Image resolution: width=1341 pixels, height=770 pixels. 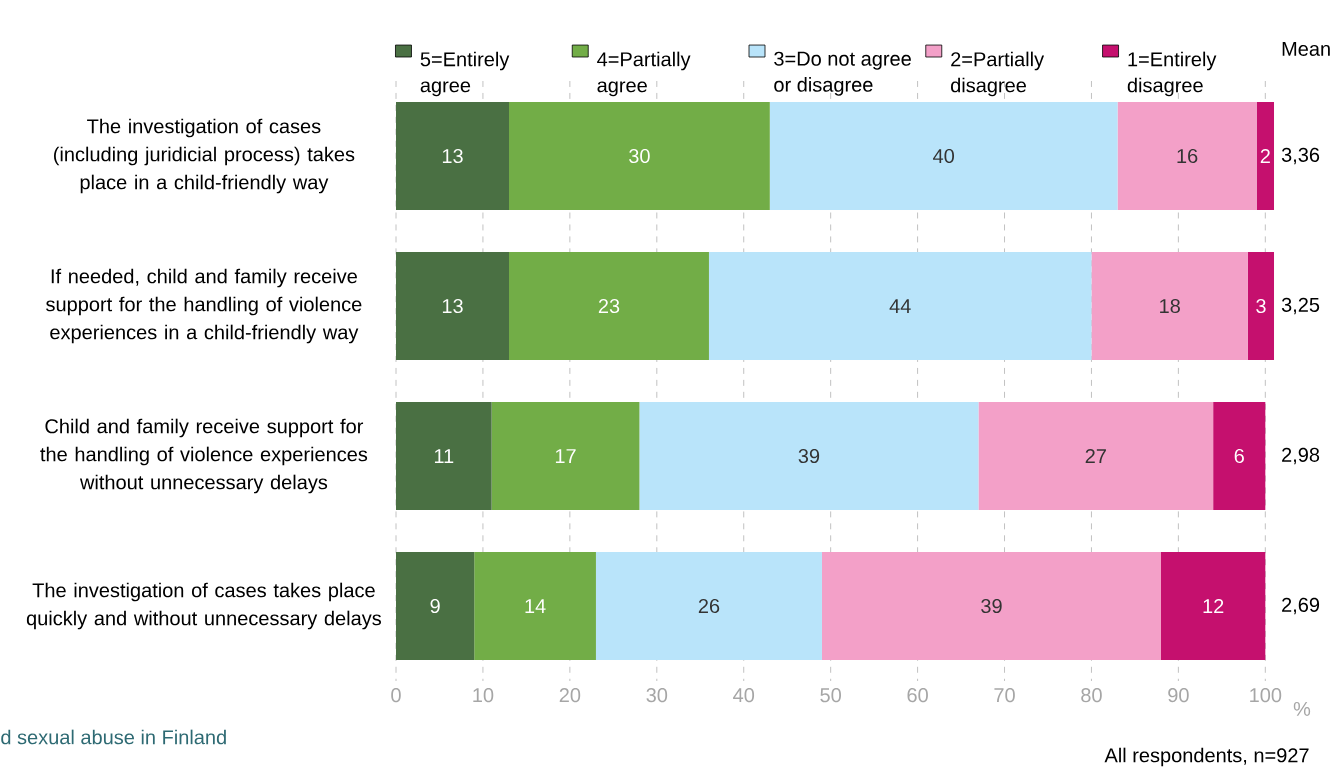 What do you see at coordinates (1301, 606) in the screenshot?
I see `text: 2,69` at bounding box center [1301, 606].